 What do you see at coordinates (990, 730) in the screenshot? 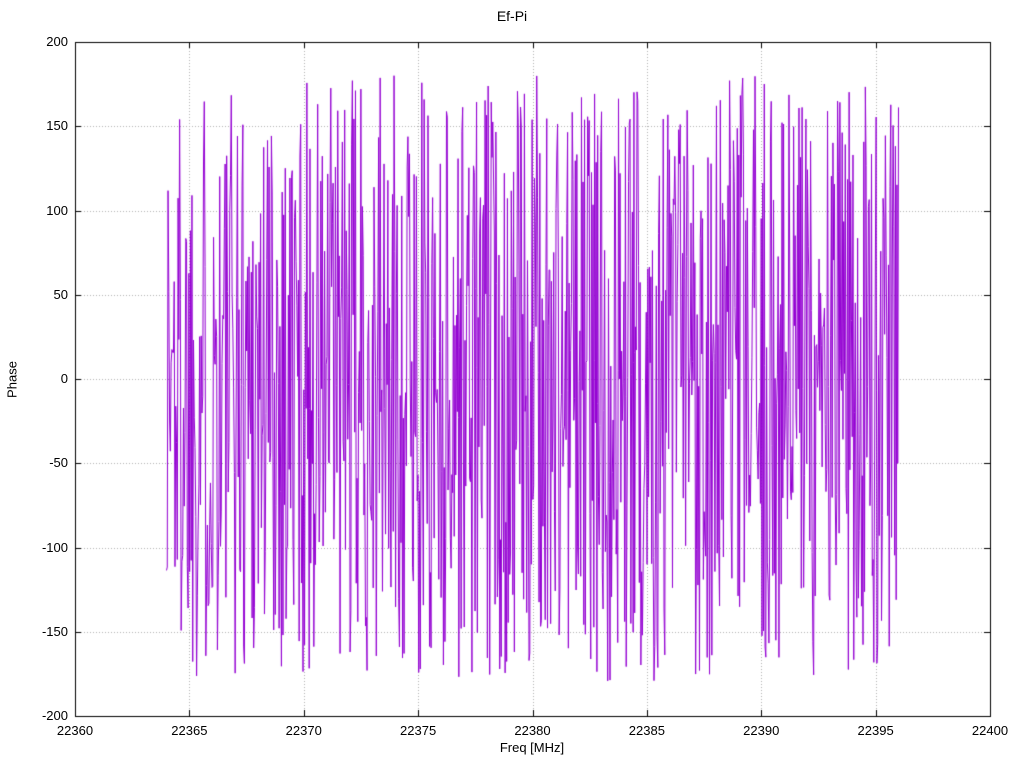
I see `x-tick-label: 22400` at bounding box center [990, 730].